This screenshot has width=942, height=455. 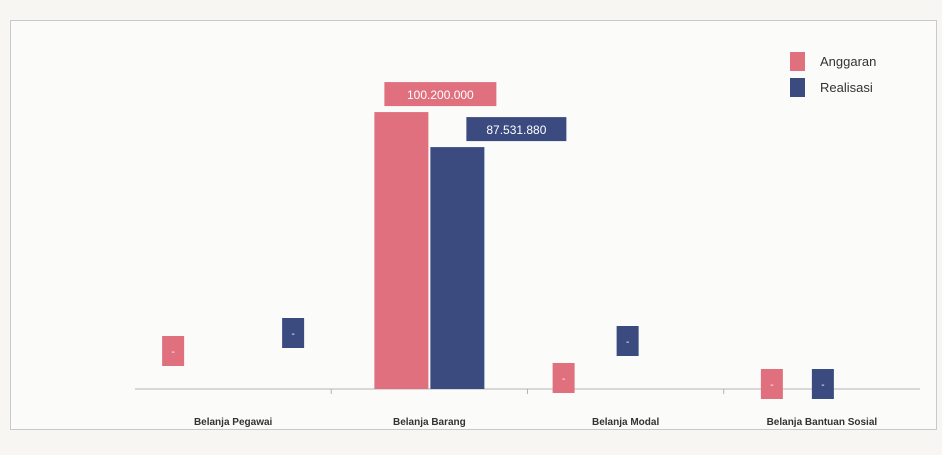 What do you see at coordinates (401, 251) in the screenshot?
I see `bar-anggaran` at bounding box center [401, 251].